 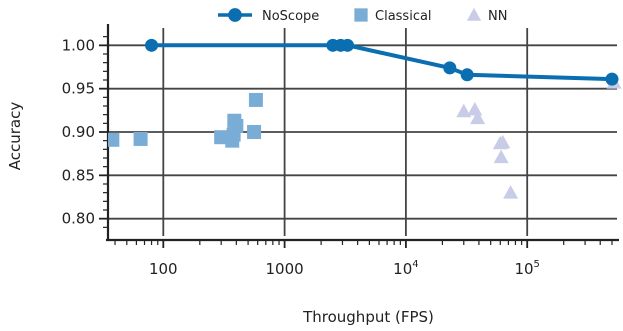 I want to click on legend-label-classical: Classical, so click(x=403, y=16).